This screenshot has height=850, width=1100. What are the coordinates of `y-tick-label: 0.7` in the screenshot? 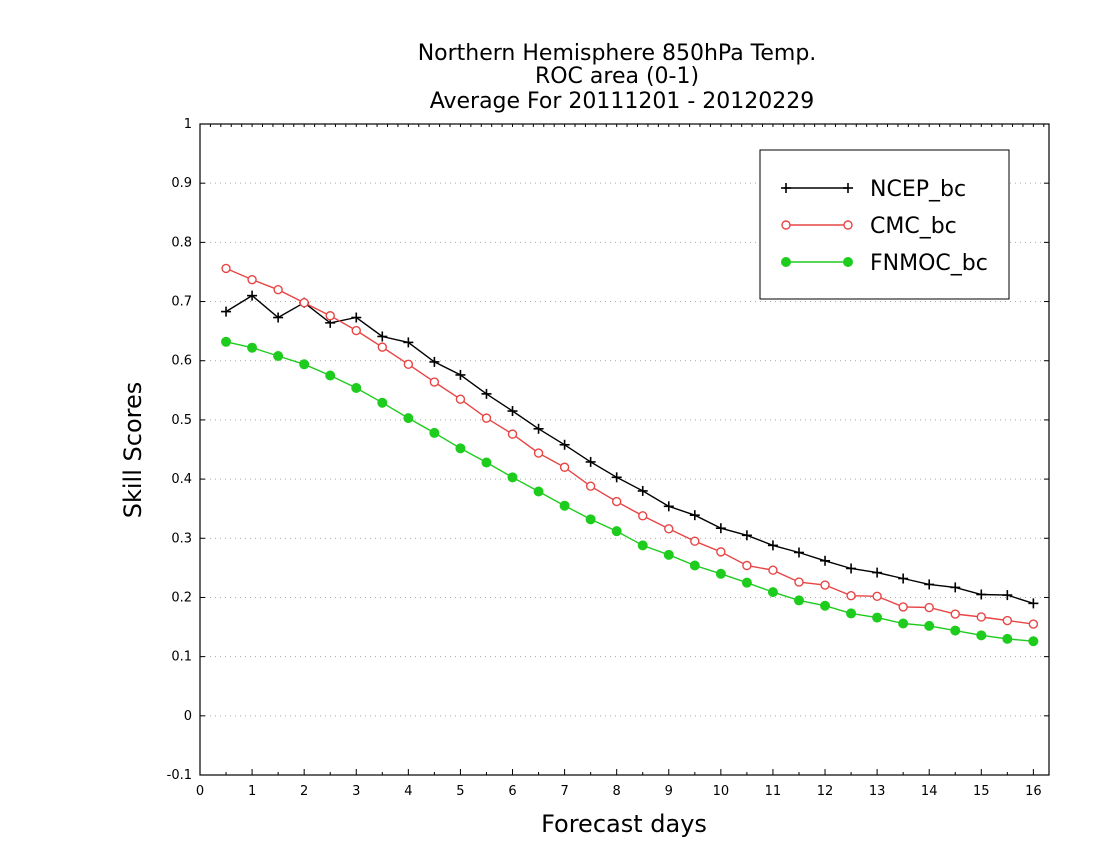 It's located at (181, 302).